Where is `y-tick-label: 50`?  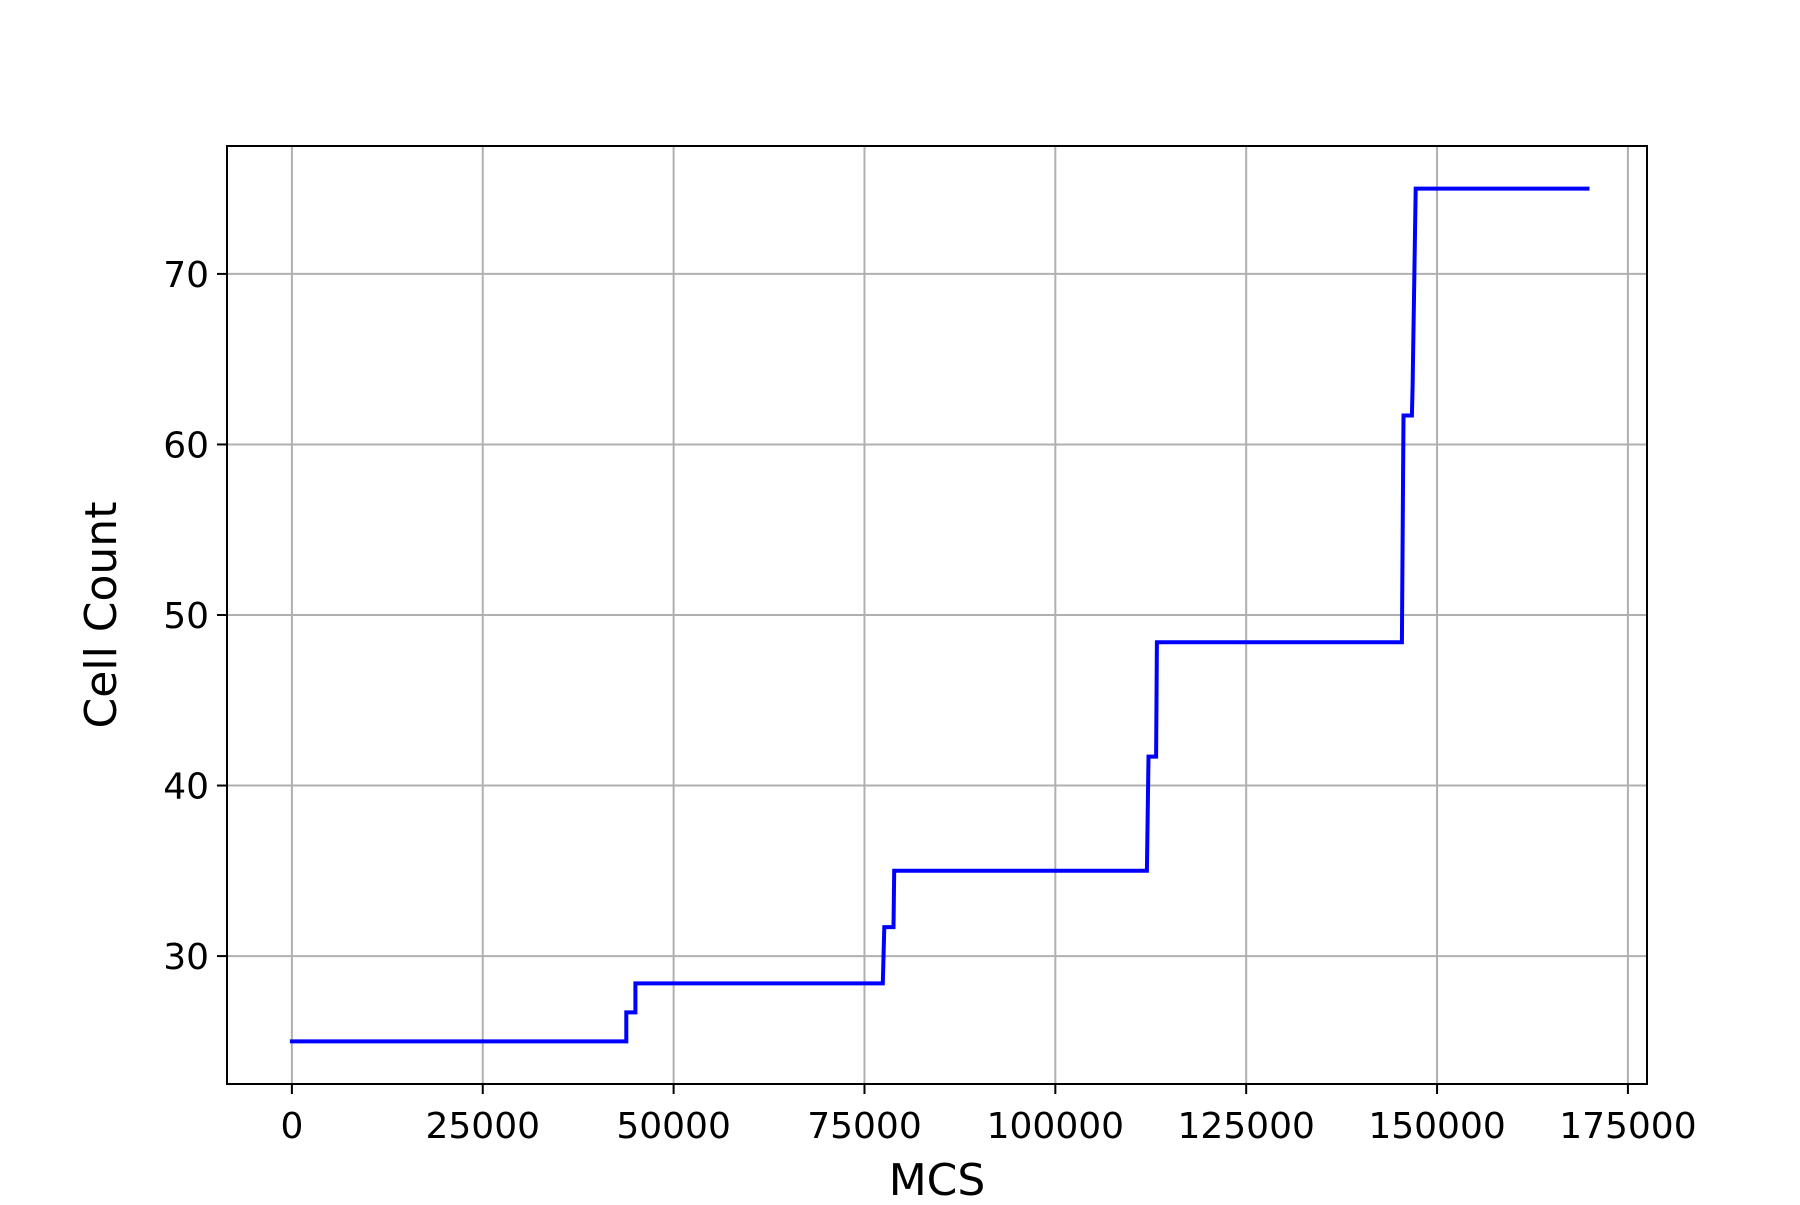 y-tick-label: 50 is located at coordinates (186, 616).